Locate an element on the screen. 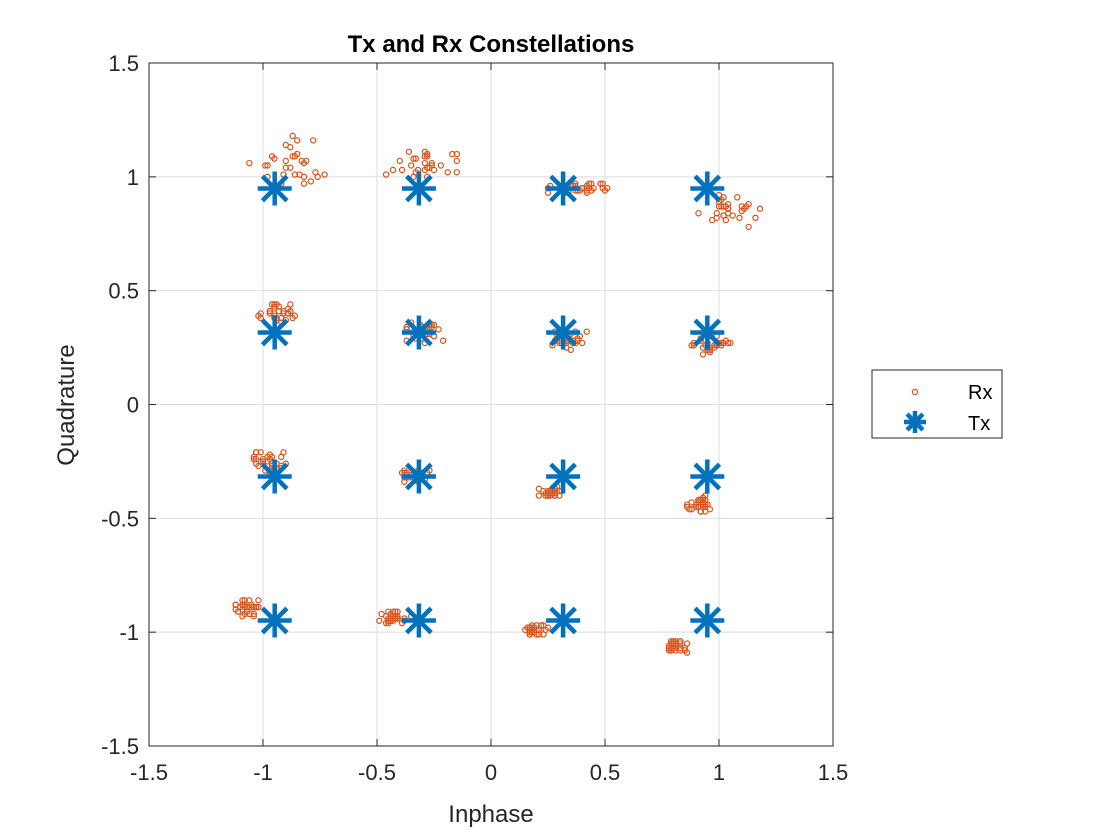 This screenshot has height=840, width=1120. legend-tx-marker is located at coordinates (915, 422).